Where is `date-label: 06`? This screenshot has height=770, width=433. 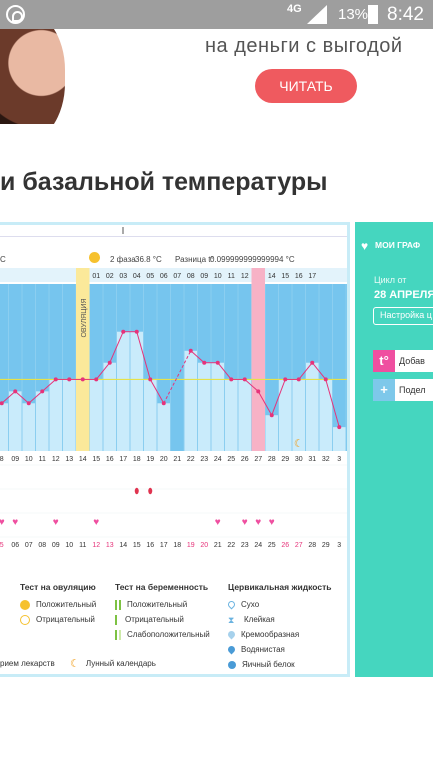
date-label: 06 is located at coordinates (15, 545).